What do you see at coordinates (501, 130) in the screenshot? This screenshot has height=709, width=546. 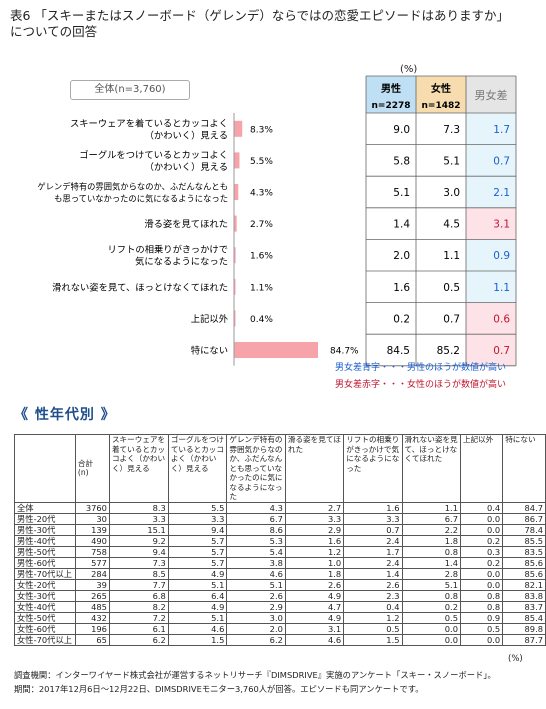 I see `diff-value: 1.7` at bounding box center [501, 130].